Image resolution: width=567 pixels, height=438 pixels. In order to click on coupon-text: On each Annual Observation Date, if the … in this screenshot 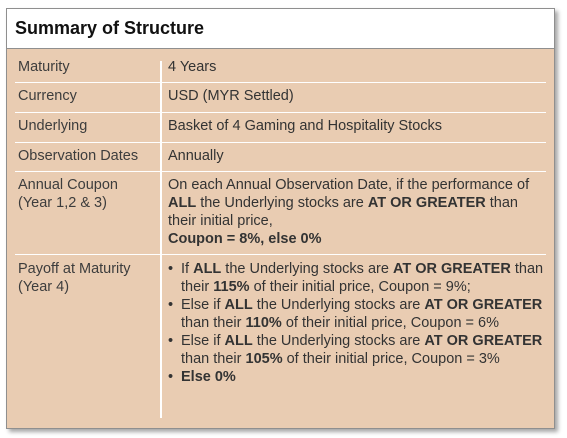, I will do `click(349, 185)`.